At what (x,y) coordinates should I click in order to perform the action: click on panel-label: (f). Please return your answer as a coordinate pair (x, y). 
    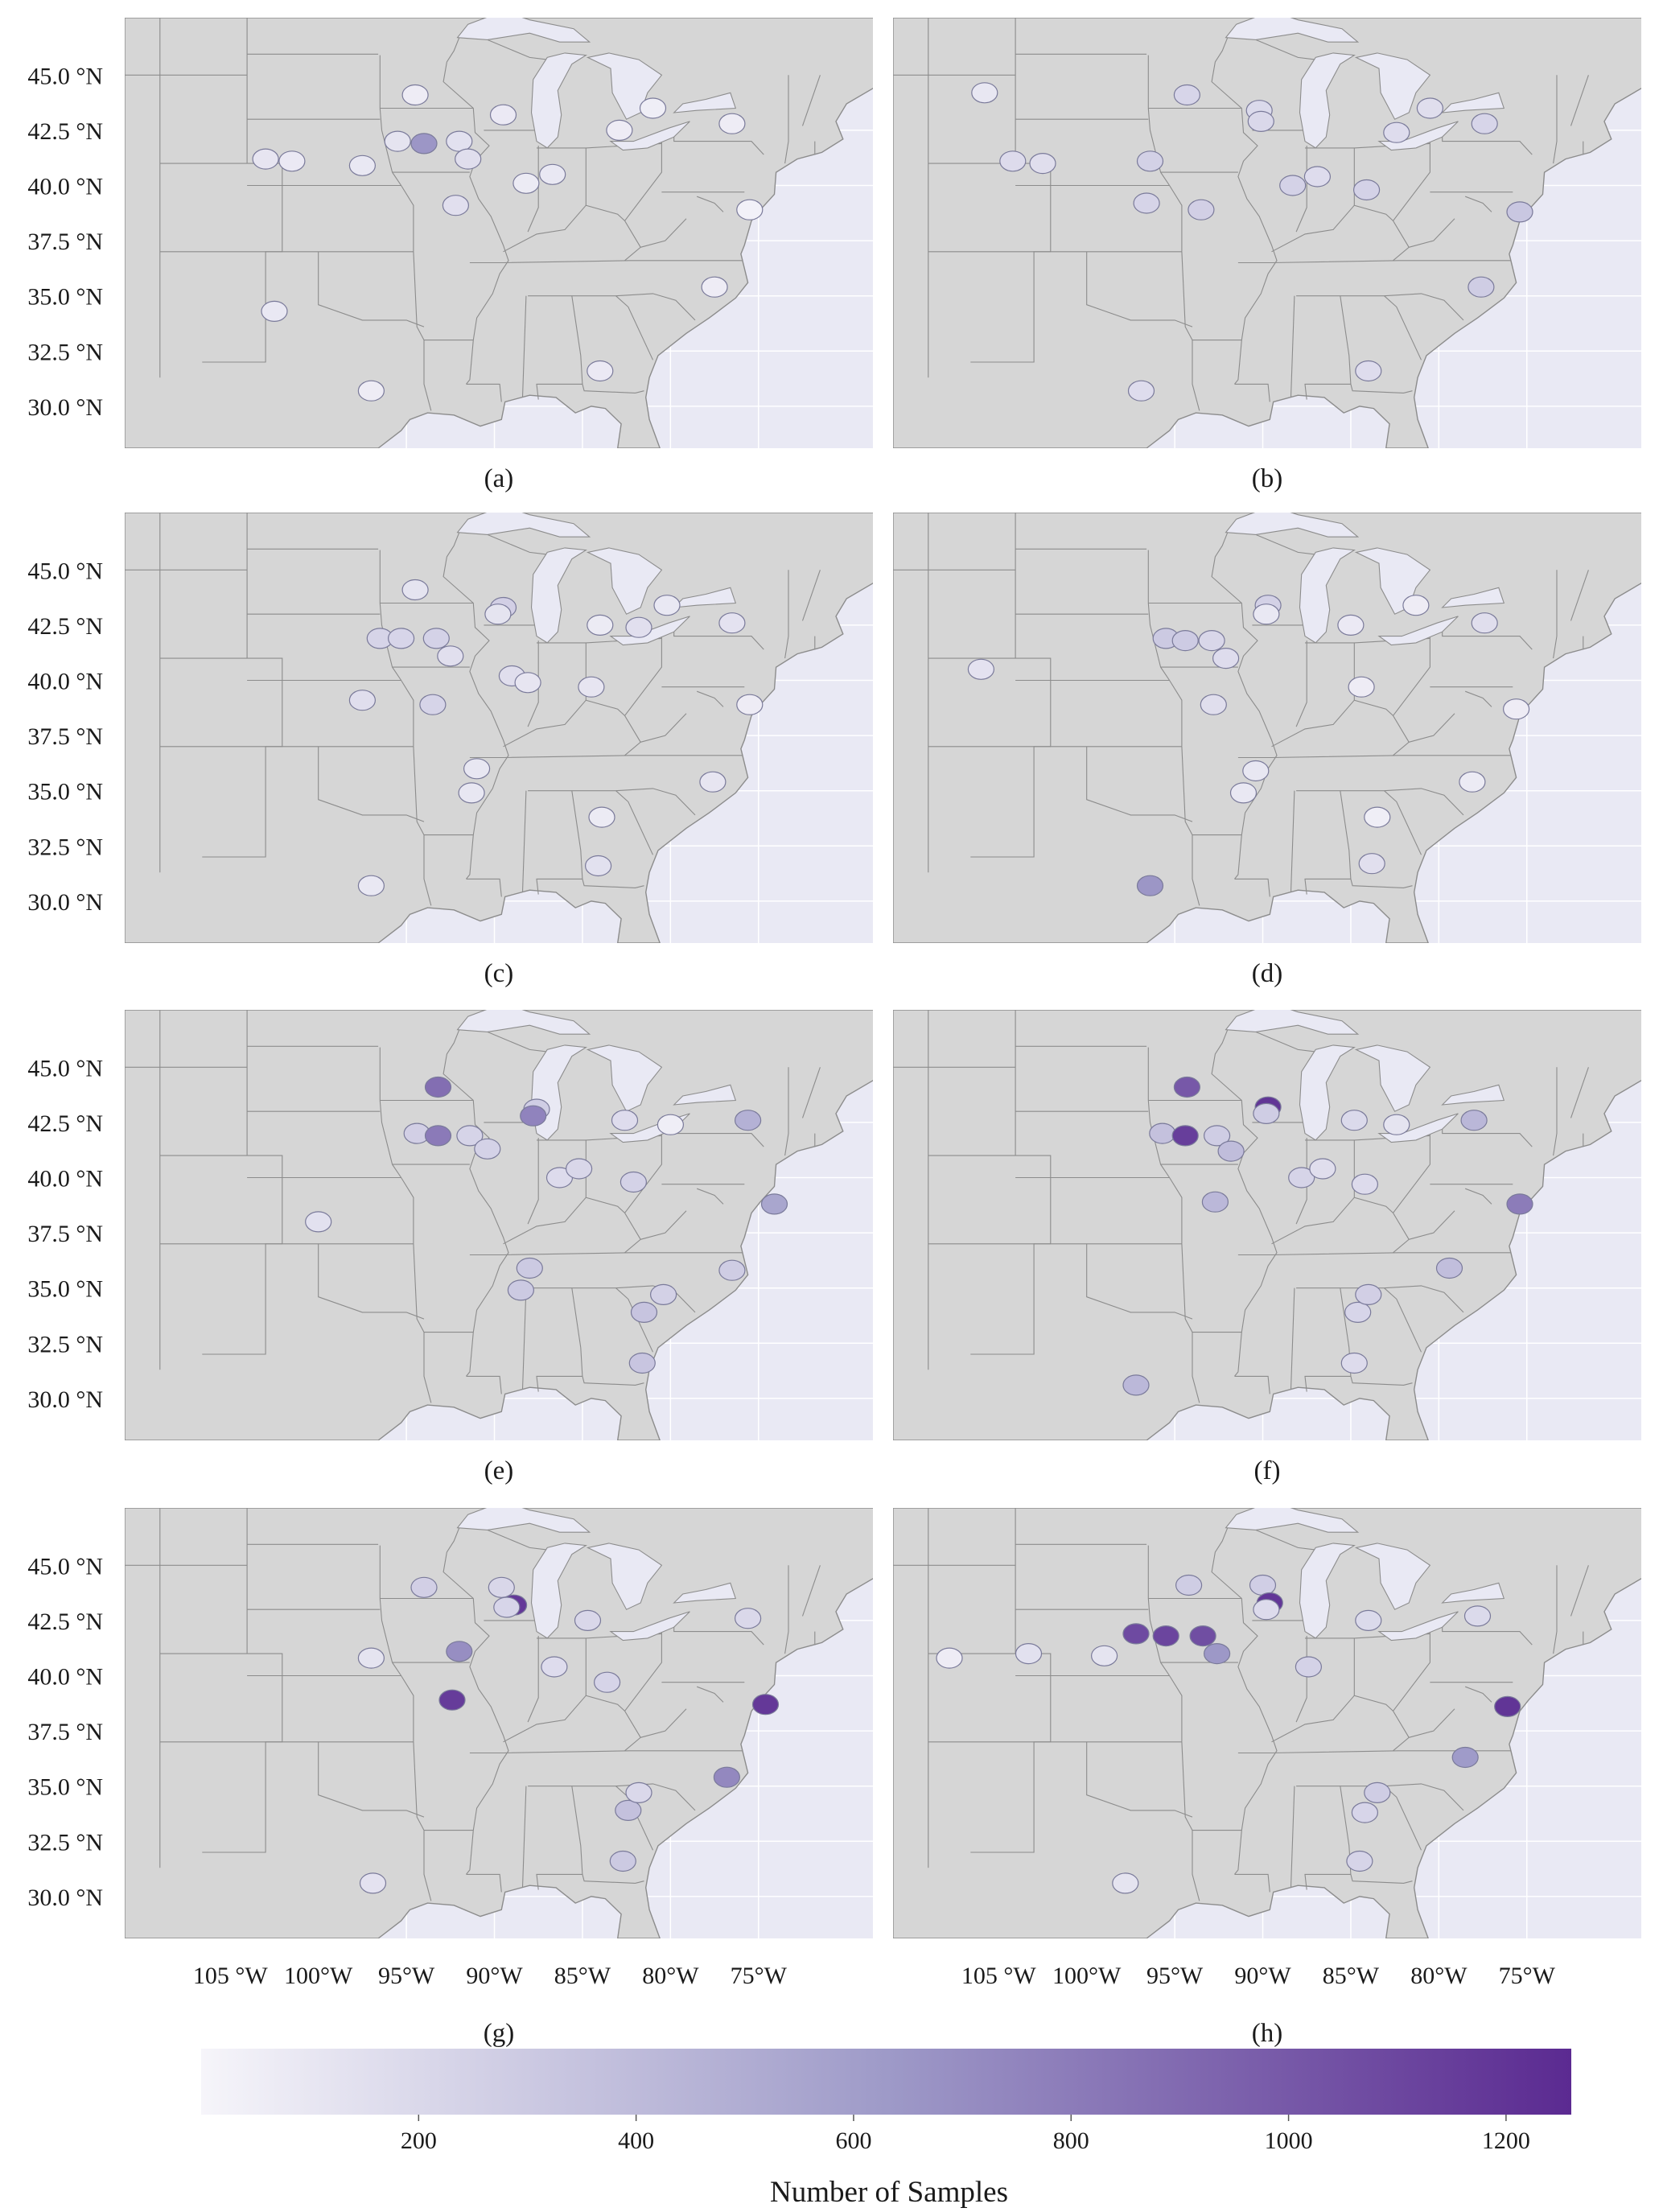
    Looking at the image, I should click on (1267, 1470).